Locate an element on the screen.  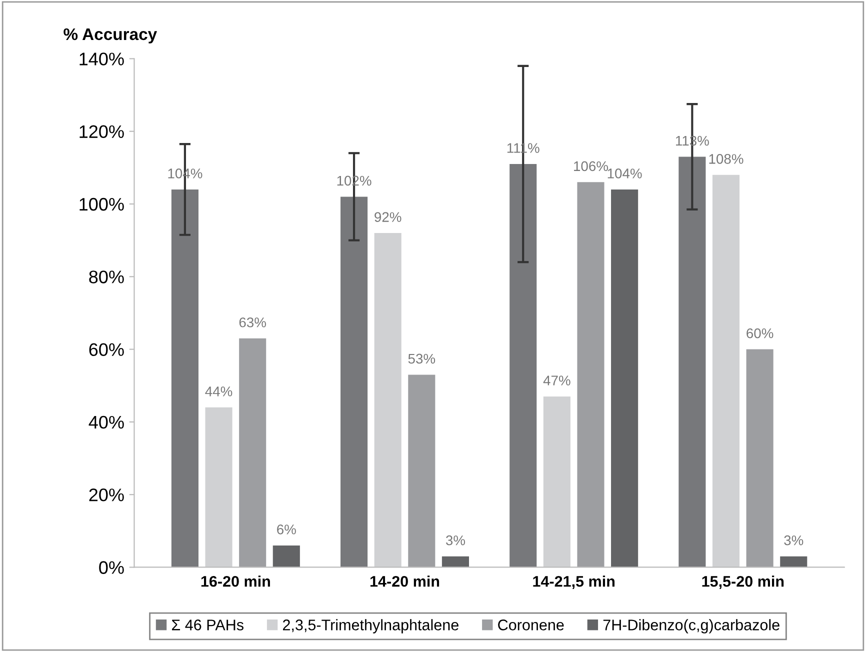
legend-label: Coronene is located at coordinates (531, 625).